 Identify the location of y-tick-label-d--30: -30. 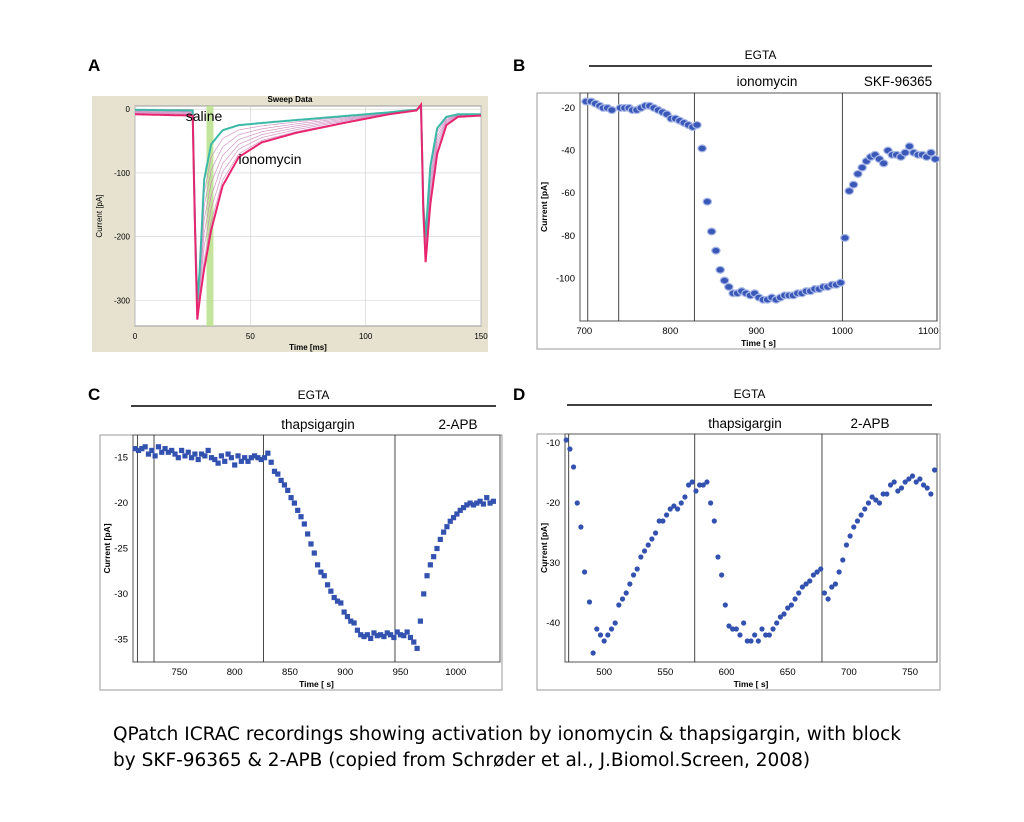
(553, 563).